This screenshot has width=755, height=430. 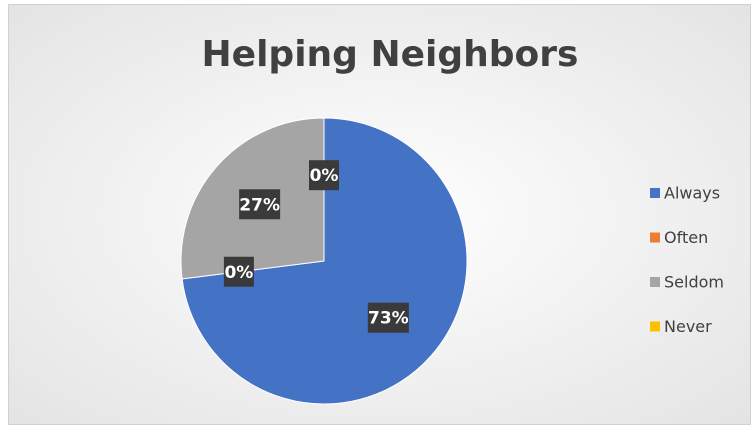 What do you see at coordinates (687, 260) in the screenshot?
I see `legend: Always Often Seldom Never` at bounding box center [687, 260].